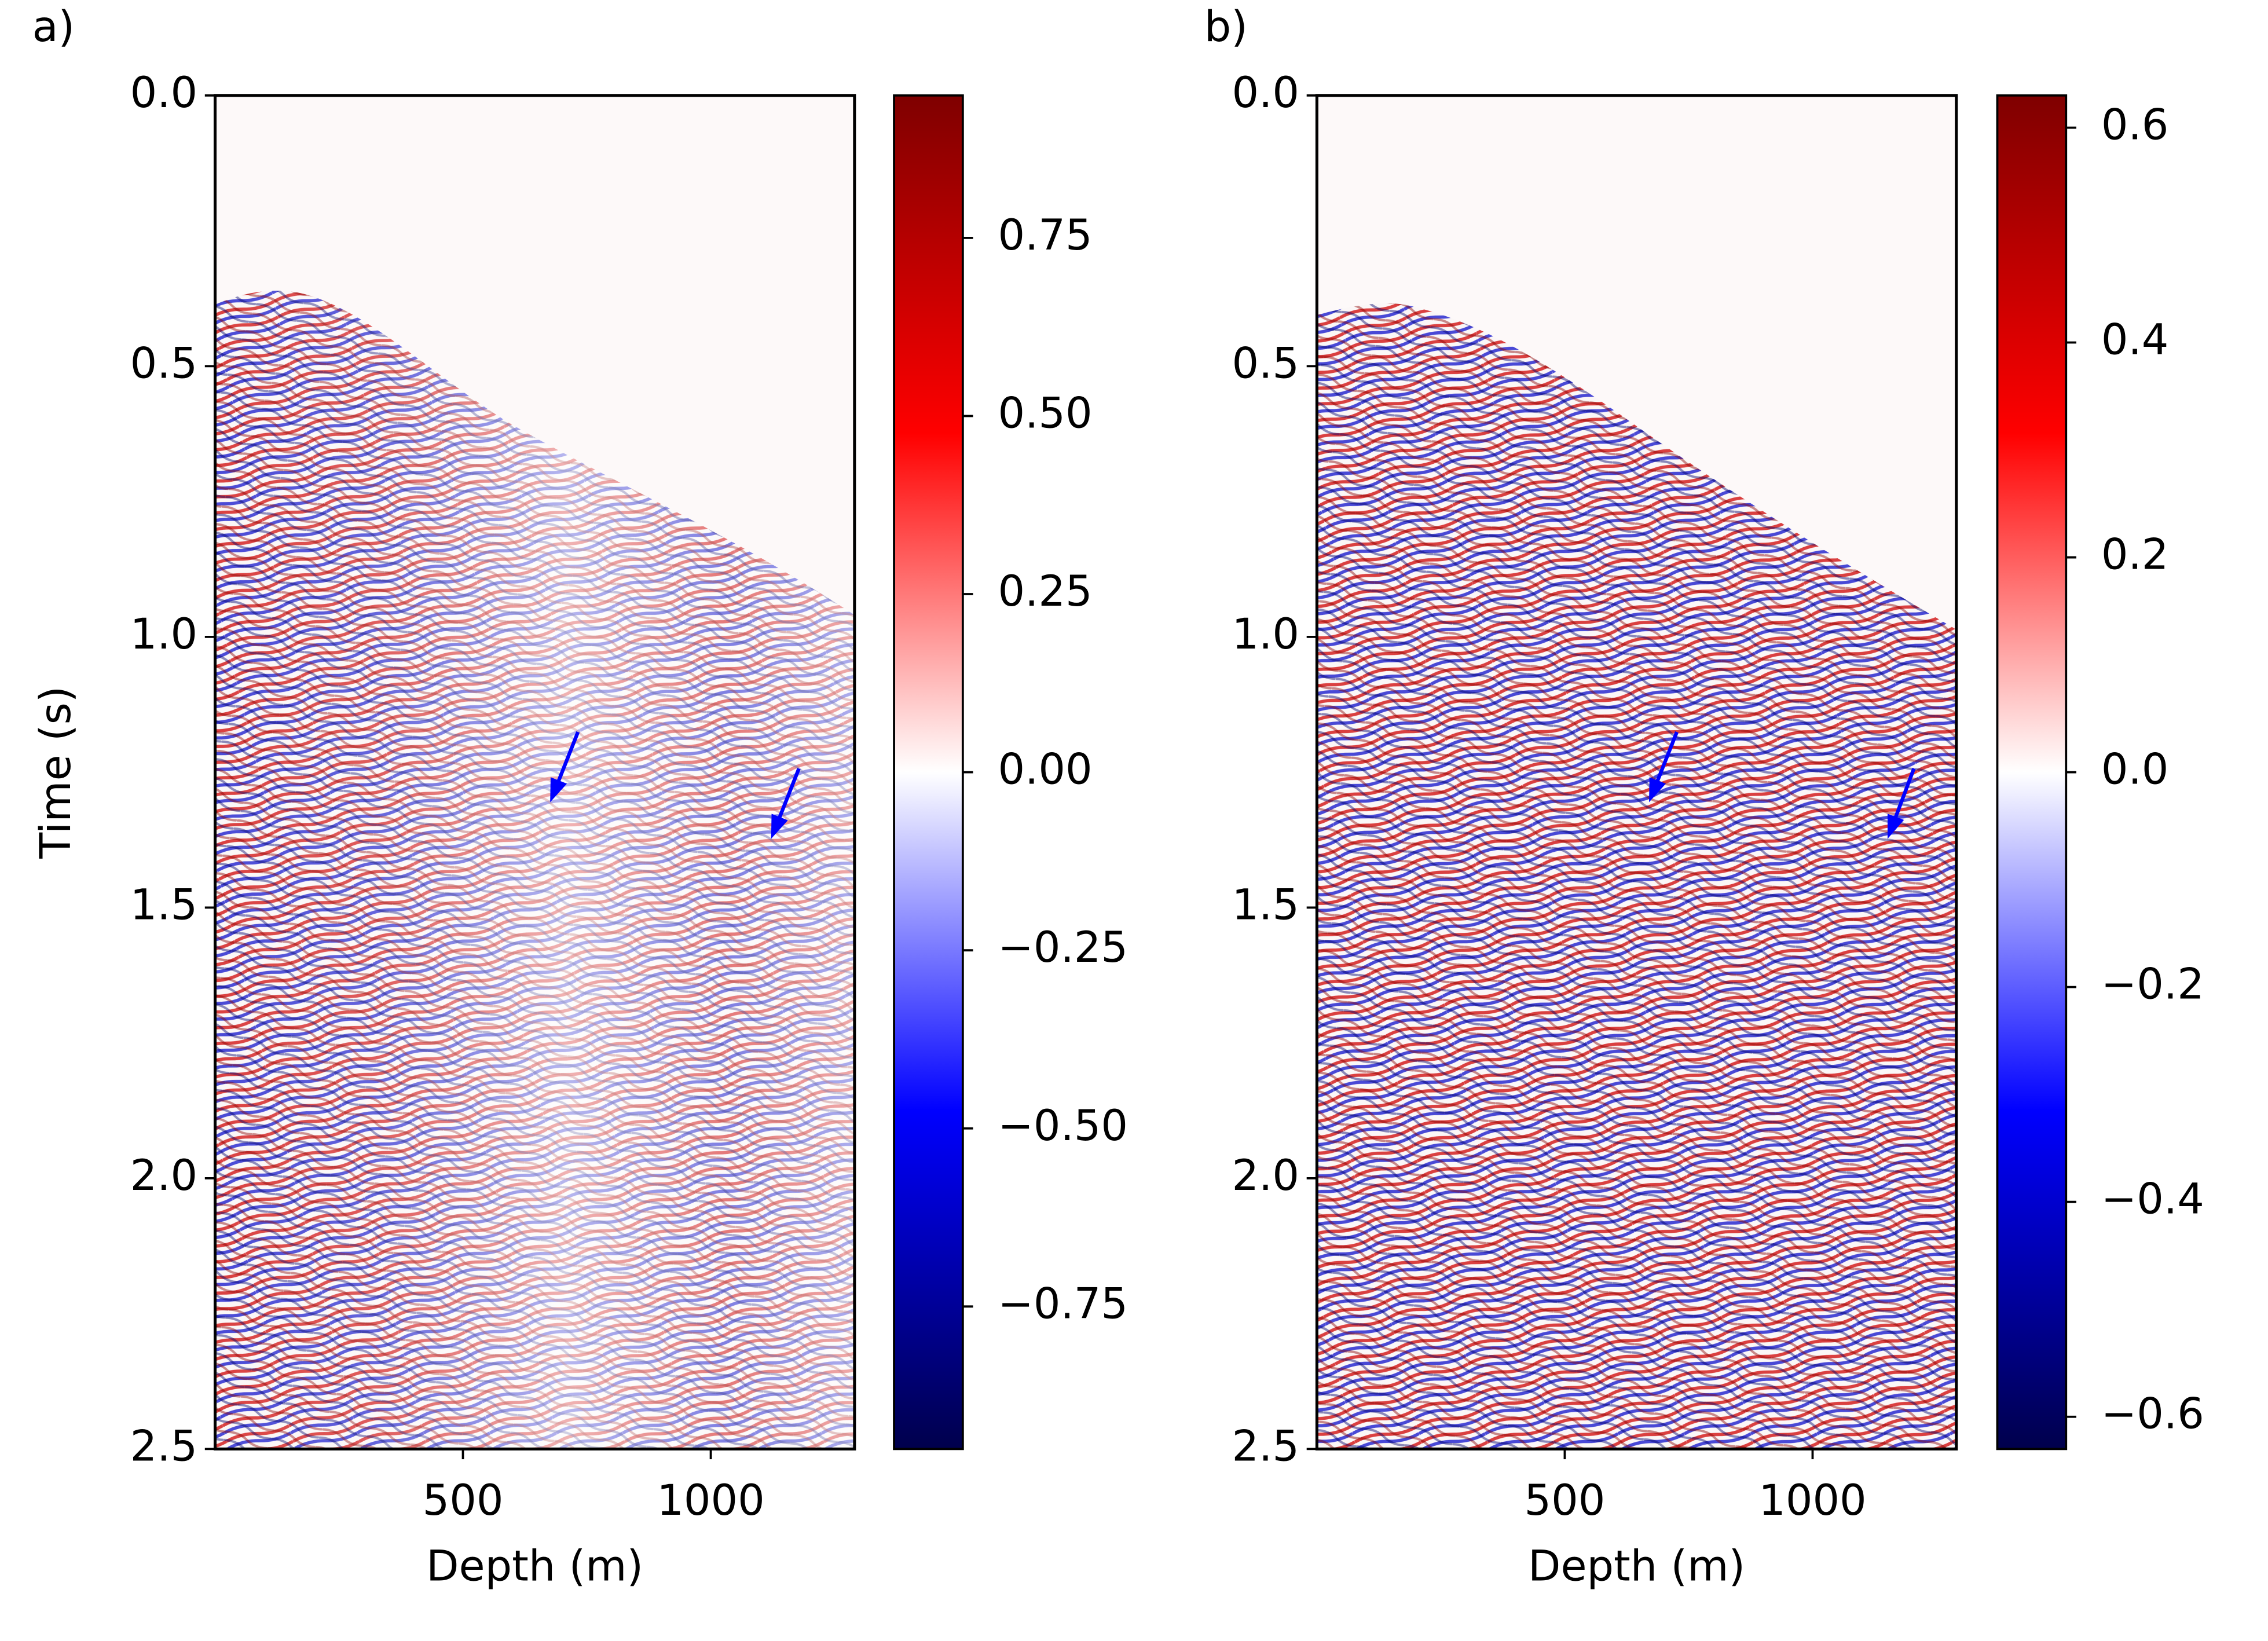  What do you see at coordinates (2152, 1414) in the screenshot?
I see `colorbar-tick-label: −0.6` at bounding box center [2152, 1414].